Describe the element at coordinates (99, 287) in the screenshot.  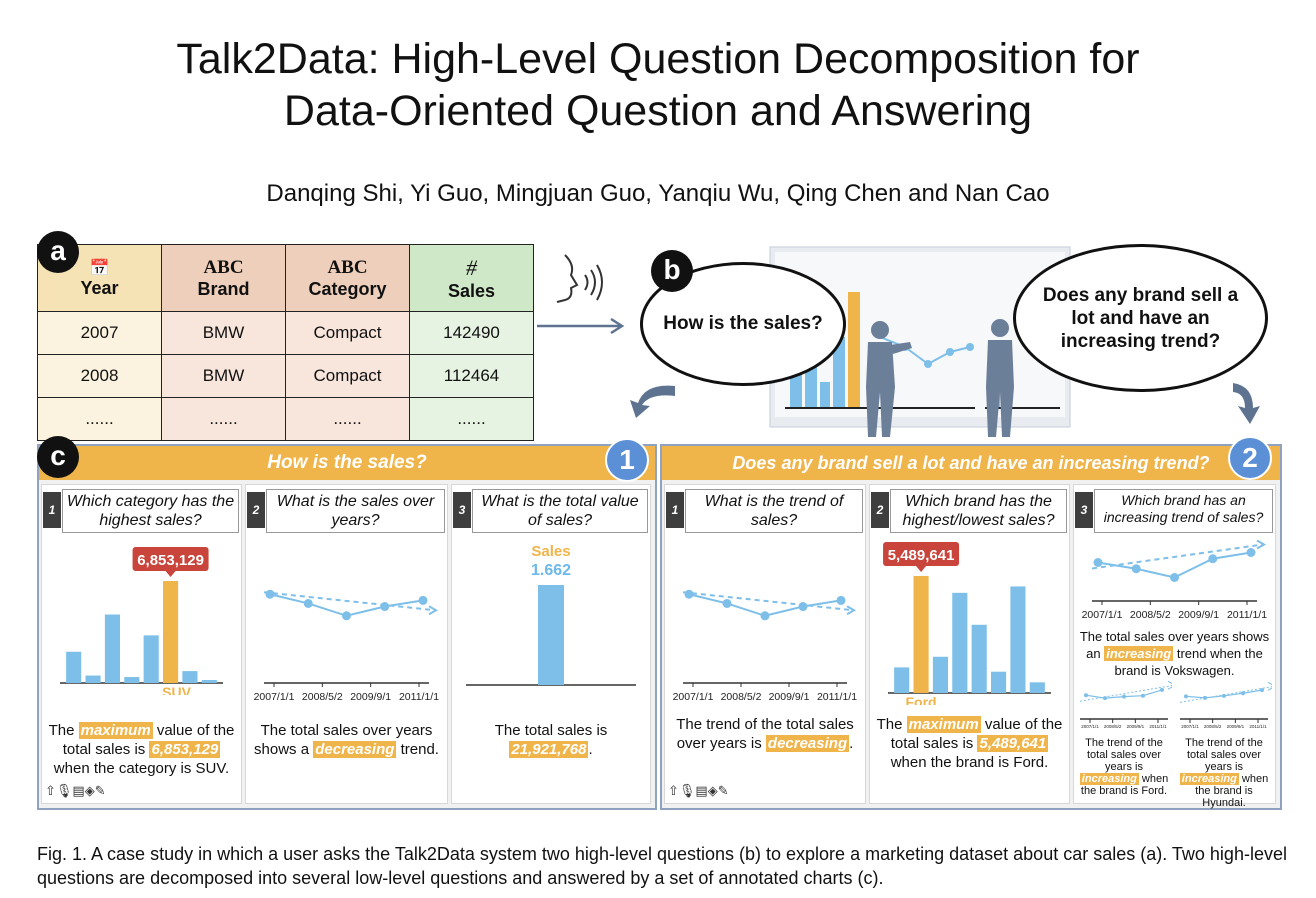
I see `column-name: Year` at that location.